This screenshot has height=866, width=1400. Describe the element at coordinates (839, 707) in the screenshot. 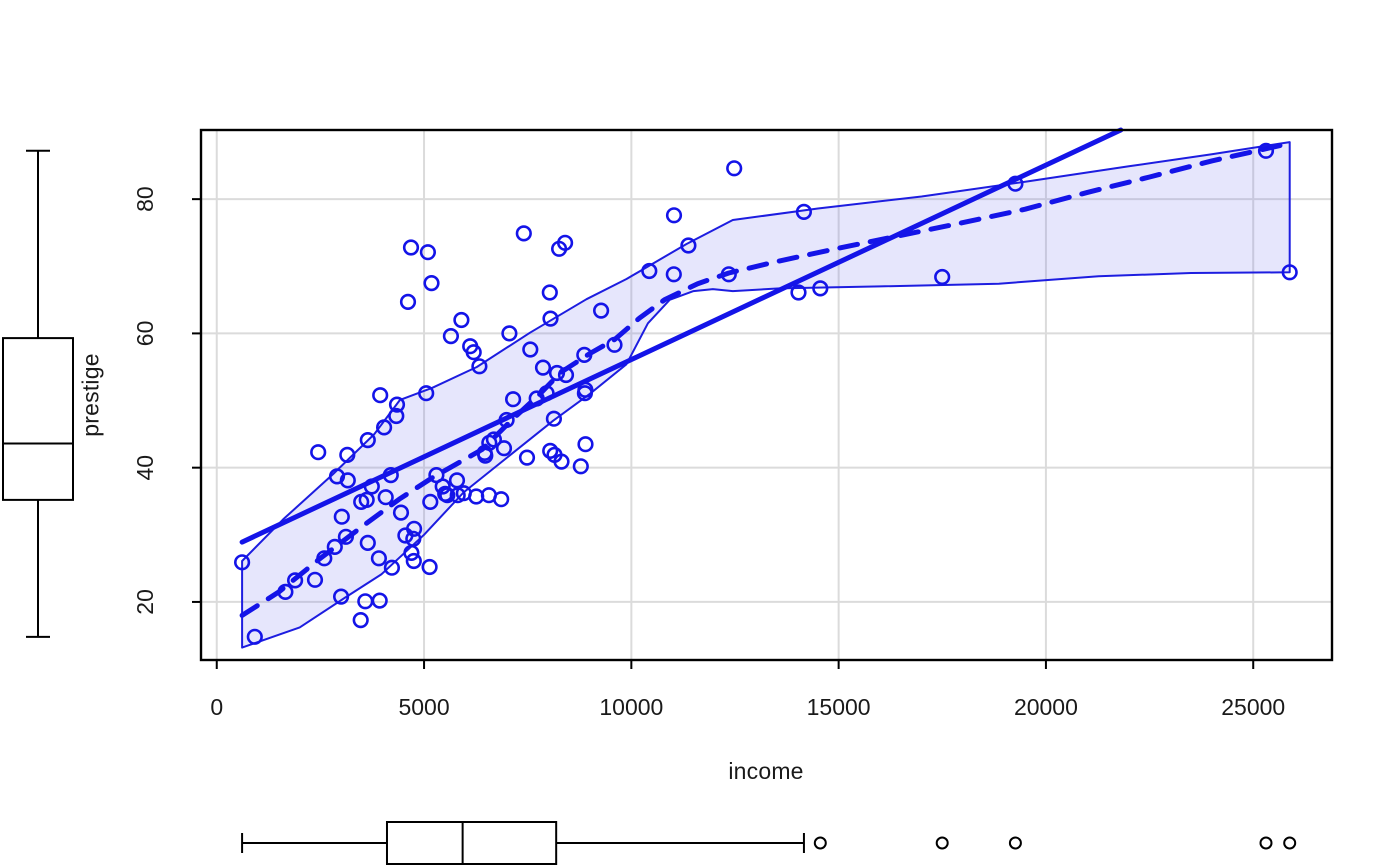

I see `x-tick-label: 15000` at that location.